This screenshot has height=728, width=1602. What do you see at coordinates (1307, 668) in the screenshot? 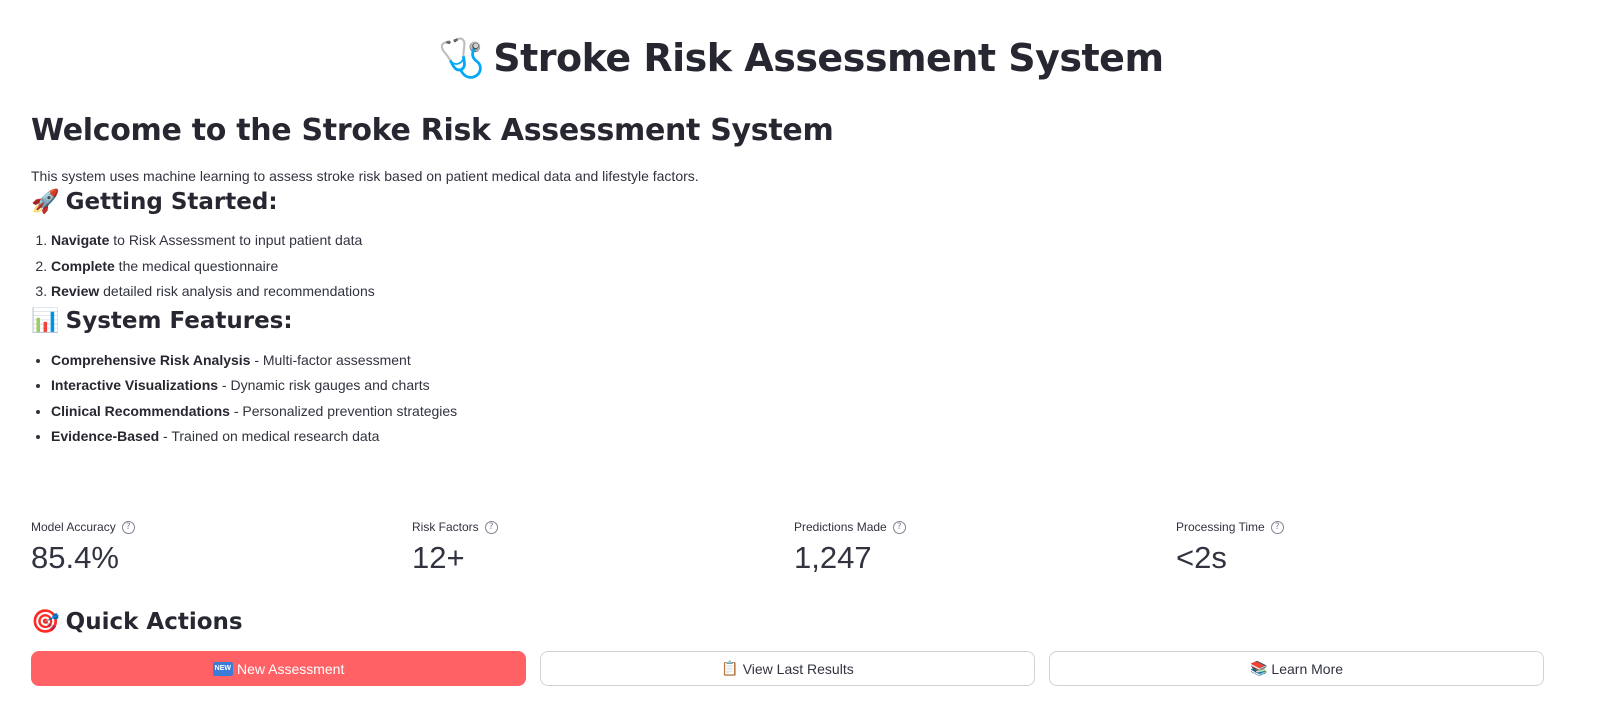
I see `button-label: Learn More` at bounding box center [1307, 668].